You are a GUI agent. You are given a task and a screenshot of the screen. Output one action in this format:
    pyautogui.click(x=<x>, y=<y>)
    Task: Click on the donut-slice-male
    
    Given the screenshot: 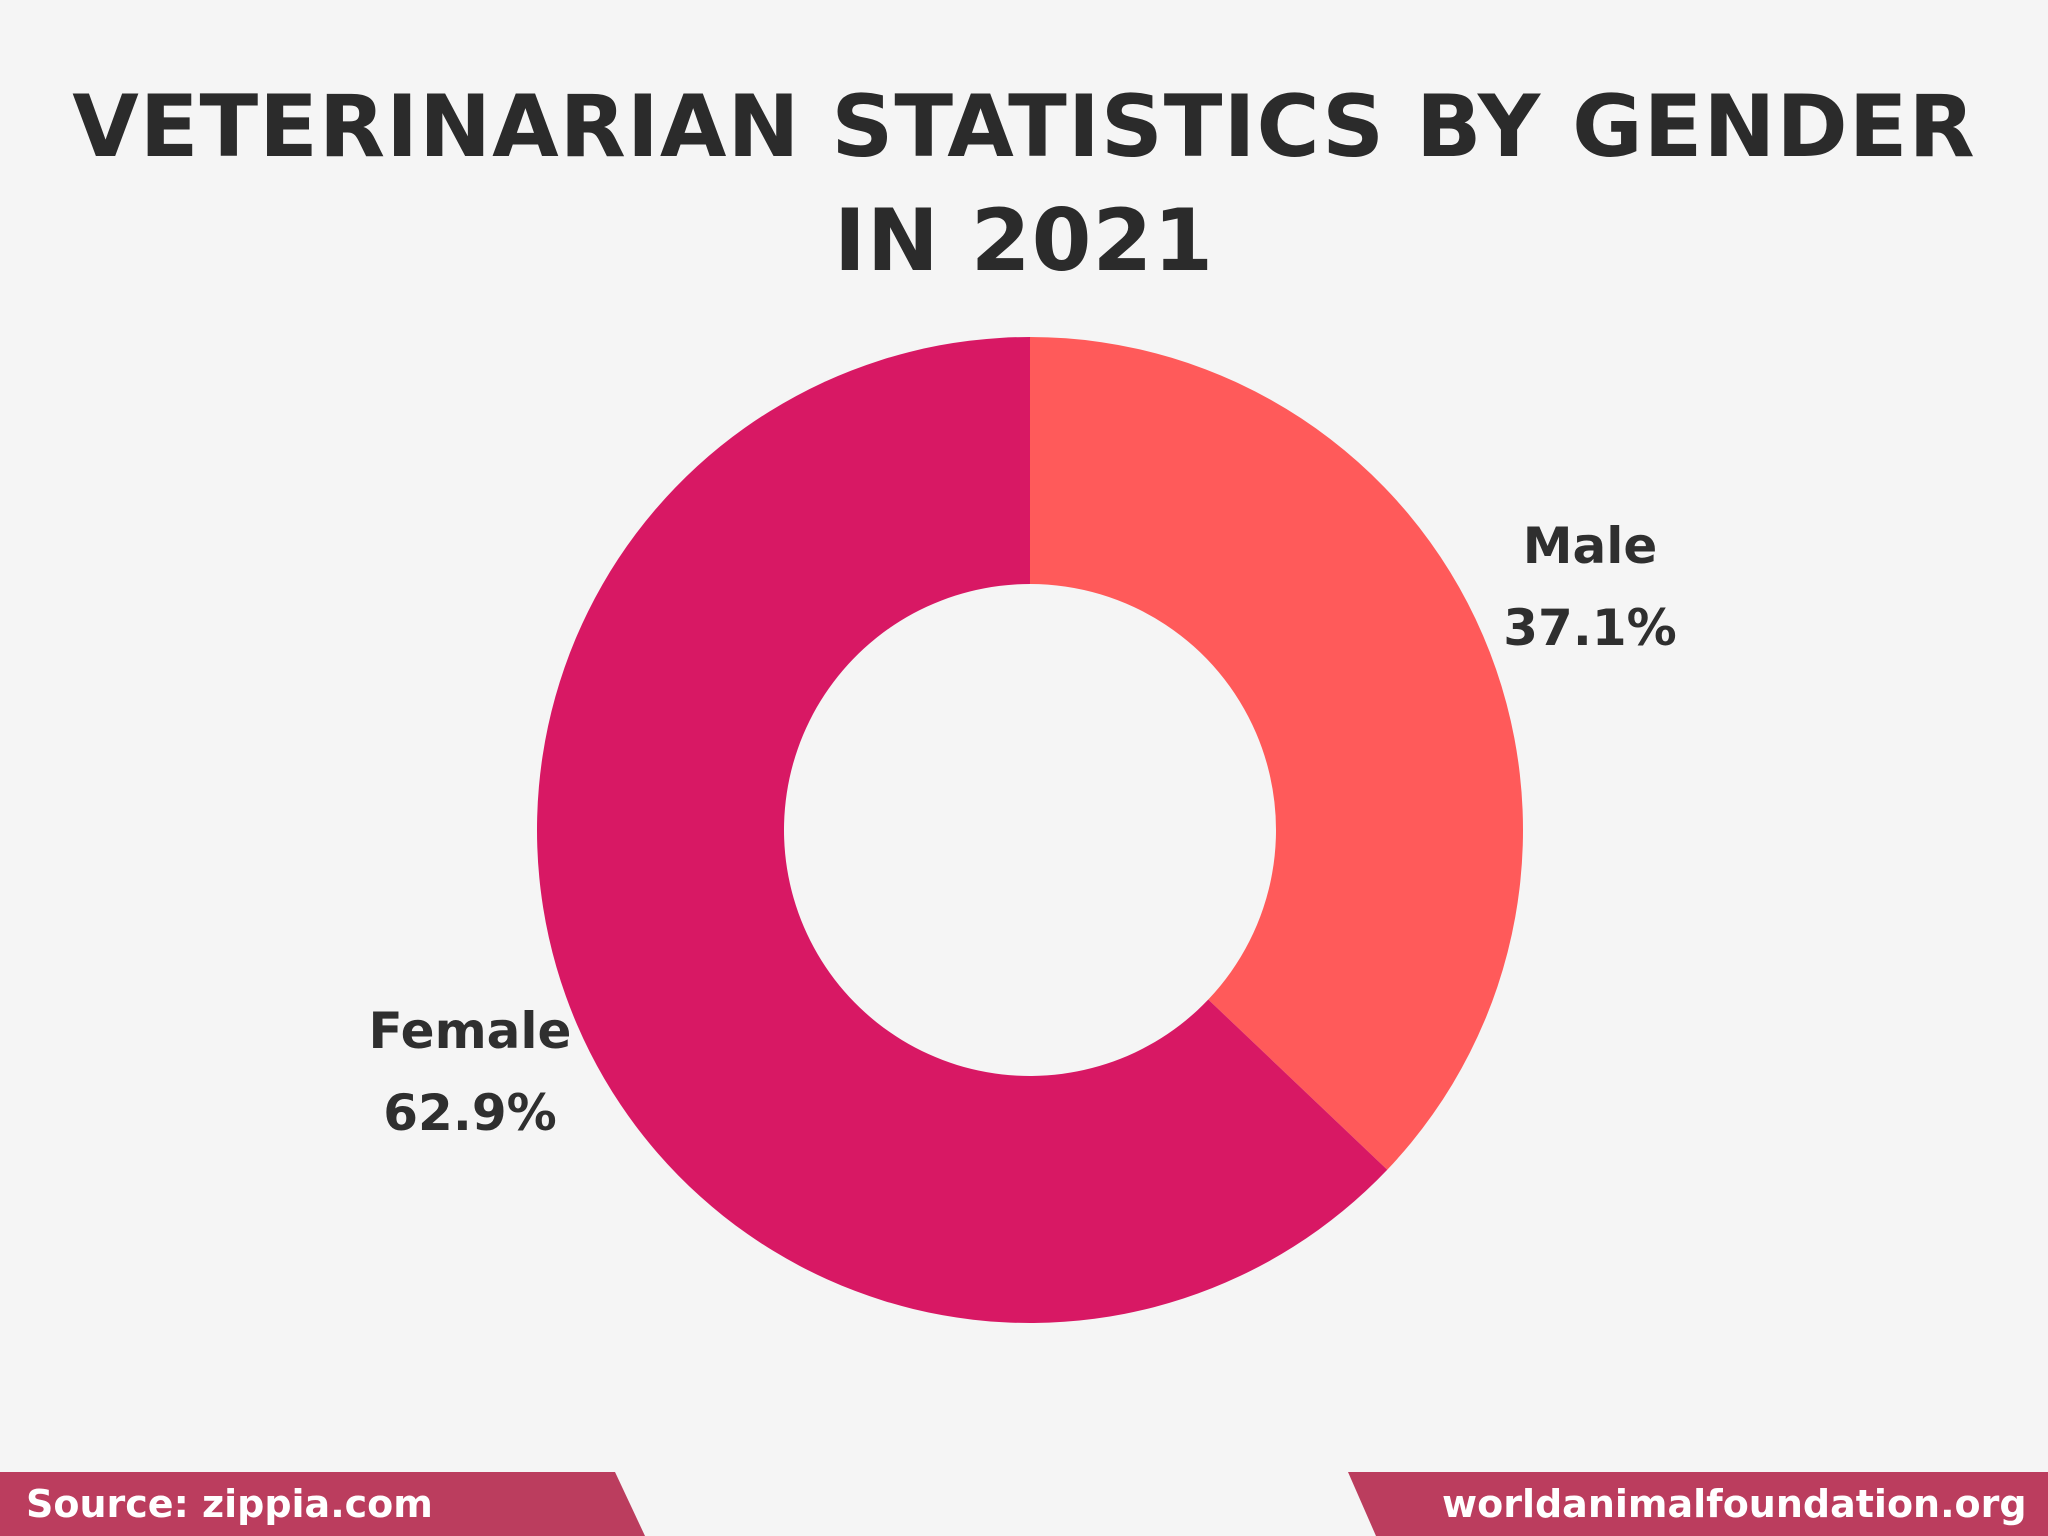 What is the action you would take?
    pyautogui.click(x=1276, y=753)
    